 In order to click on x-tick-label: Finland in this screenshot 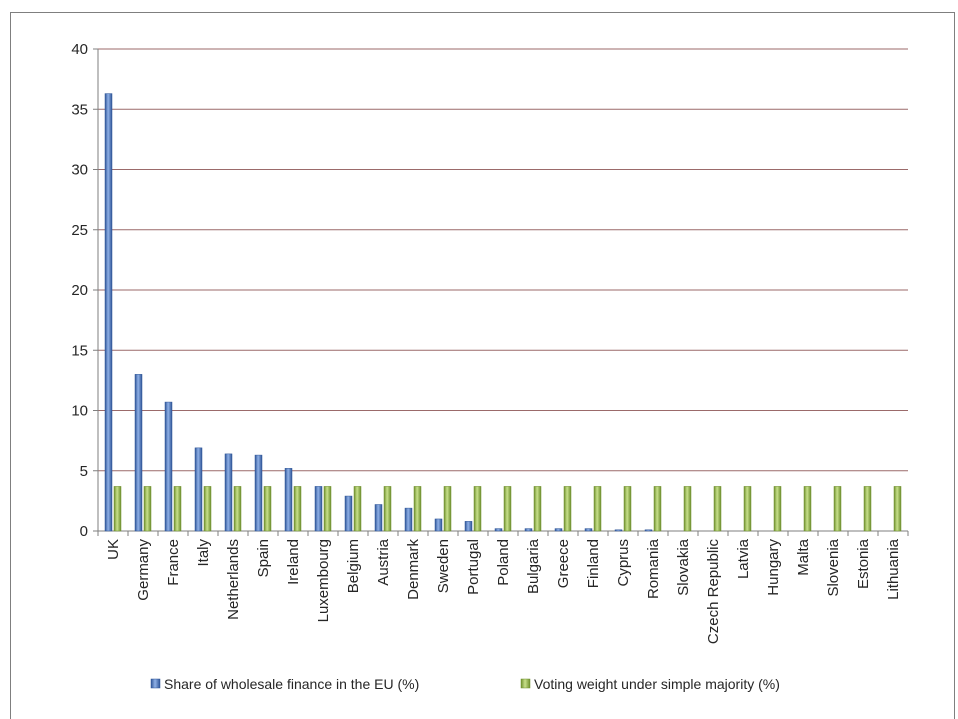, I will do `click(593, 563)`.